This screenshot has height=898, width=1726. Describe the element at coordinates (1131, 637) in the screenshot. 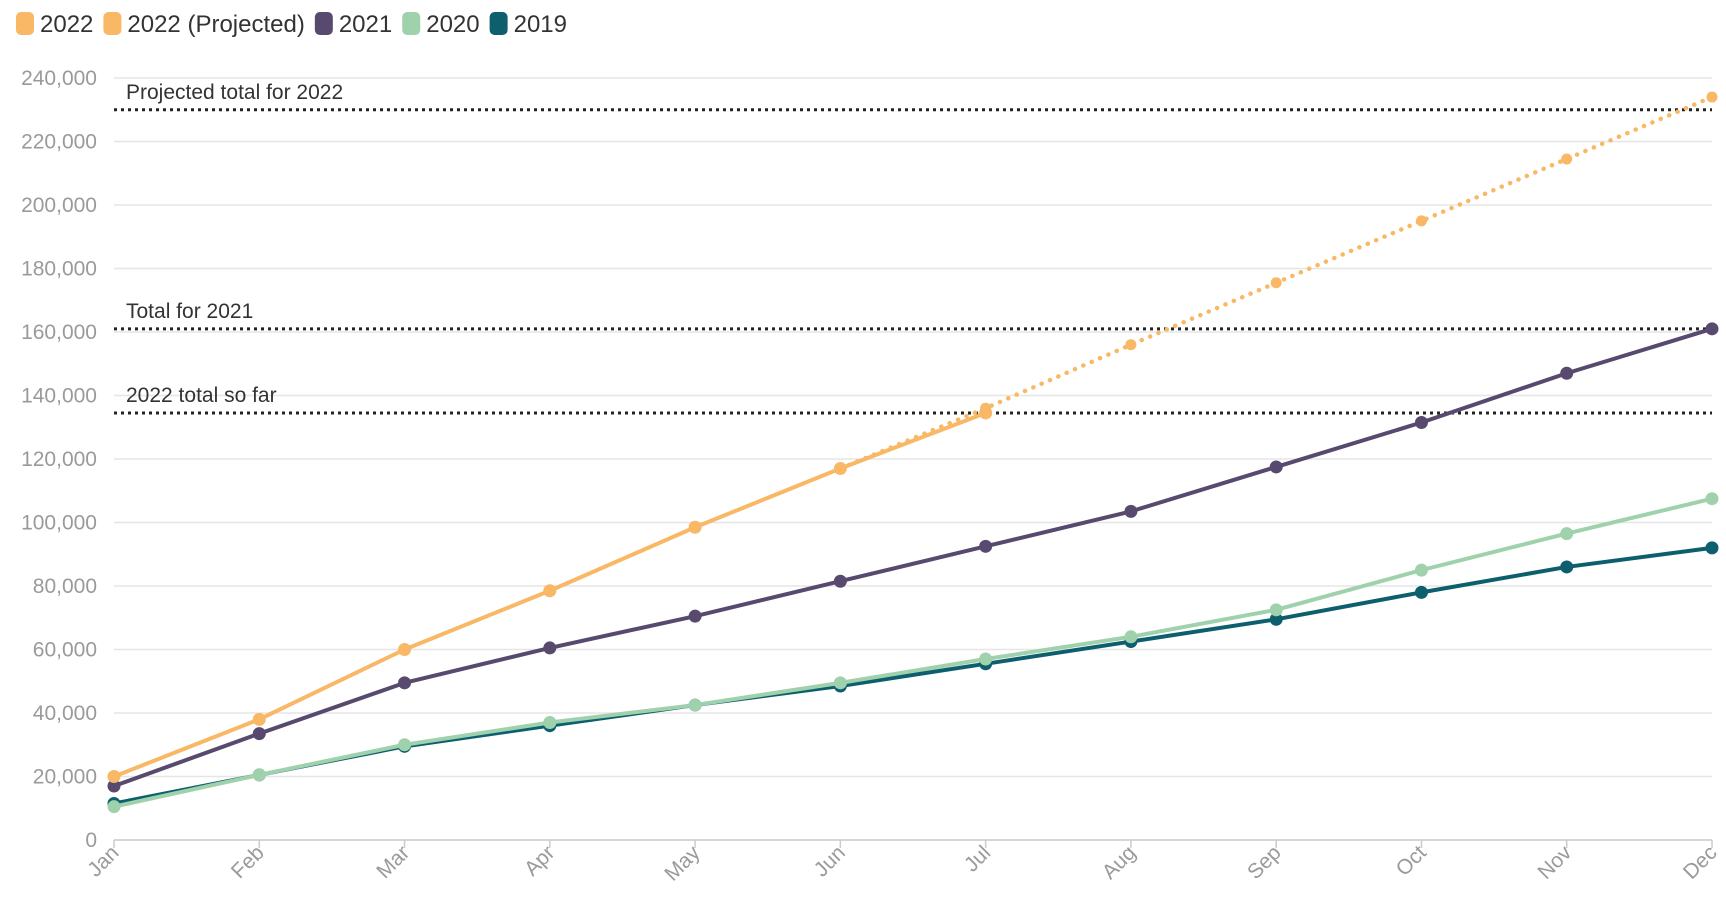

I see `data-point-2020-aug` at that location.